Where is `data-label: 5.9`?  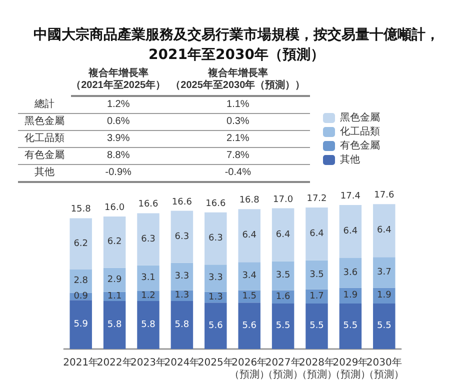 data-label: 5.9 is located at coordinates (81, 325).